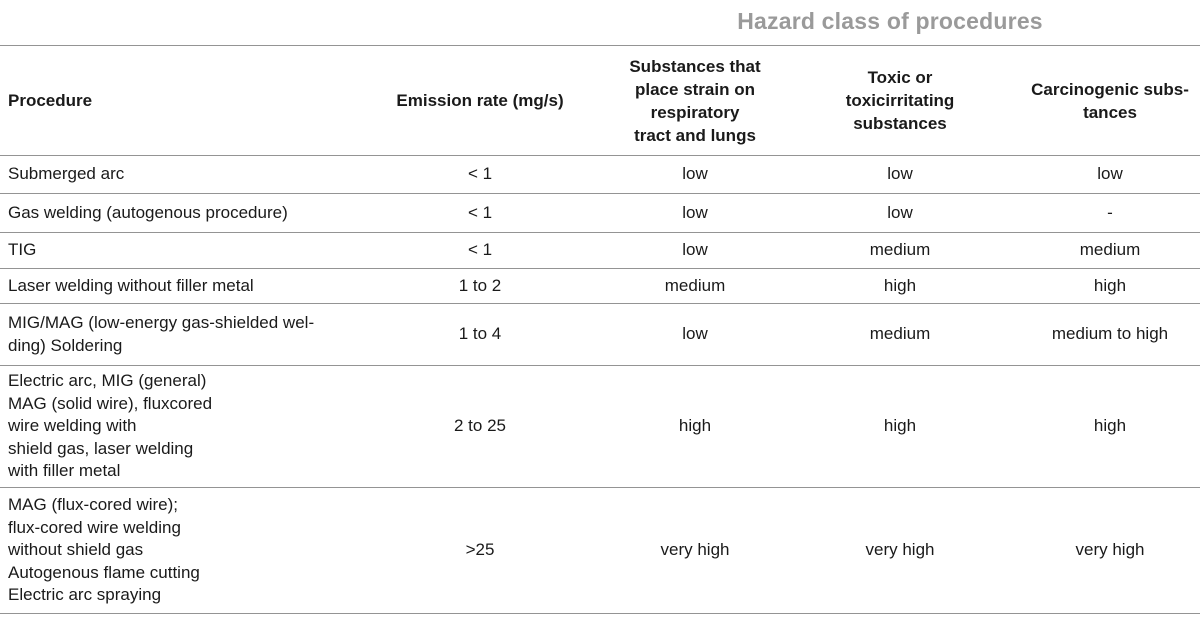  I want to click on cell-procedure: TIG, so click(22, 250).